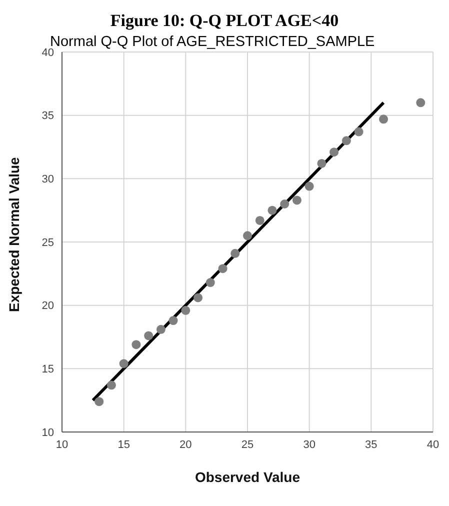 The width and height of the screenshot is (449, 506). What do you see at coordinates (48, 242) in the screenshot?
I see `y-tick-label: 25` at bounding box center [48, 242].